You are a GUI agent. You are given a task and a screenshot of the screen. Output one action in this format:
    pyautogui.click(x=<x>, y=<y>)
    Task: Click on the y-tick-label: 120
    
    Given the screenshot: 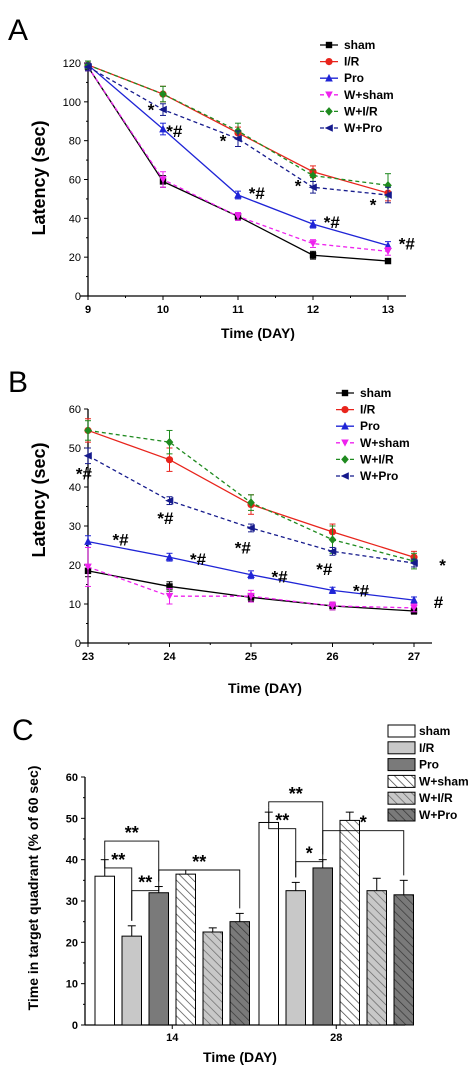 What is the action you would take?
    pyautogui.click(x=72, y=64)
    